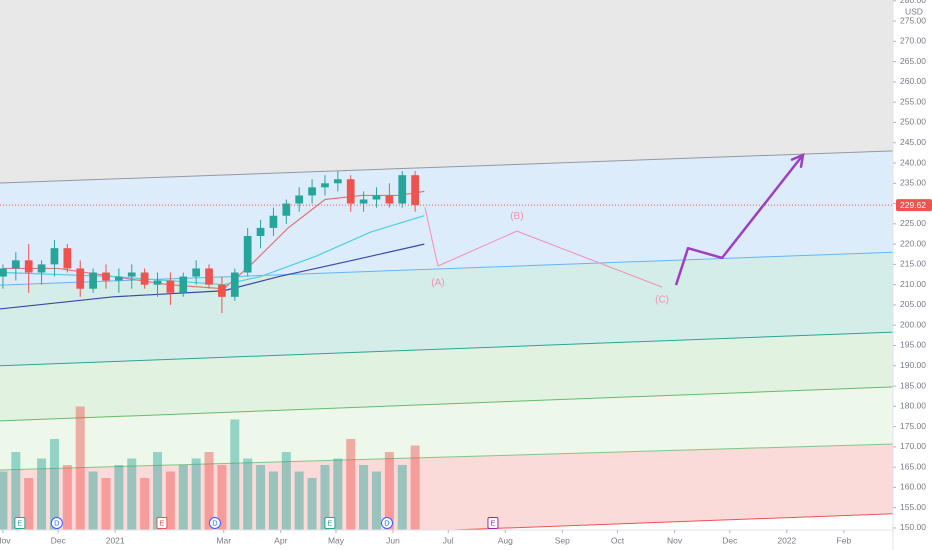 The height and width of the screenshot is (550, 932). I want to click on x-tick-label: Oct, so click(618, 540).